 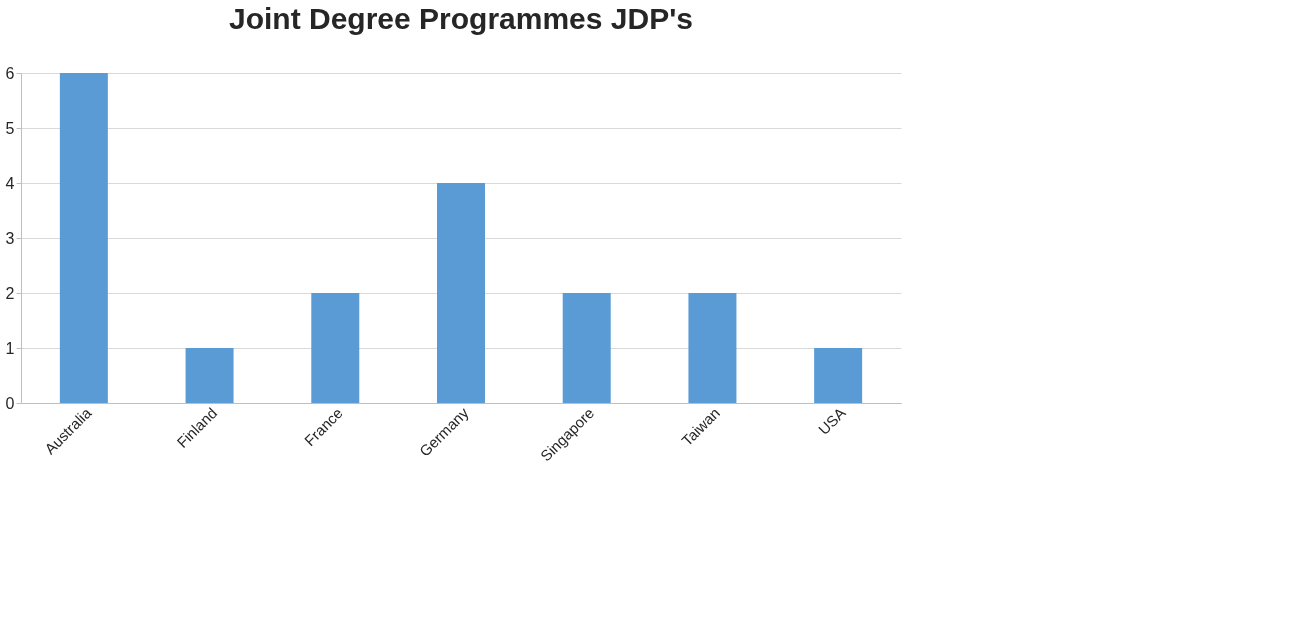 I want to click on y-tick-label: 6, so click(x=10, y=73).